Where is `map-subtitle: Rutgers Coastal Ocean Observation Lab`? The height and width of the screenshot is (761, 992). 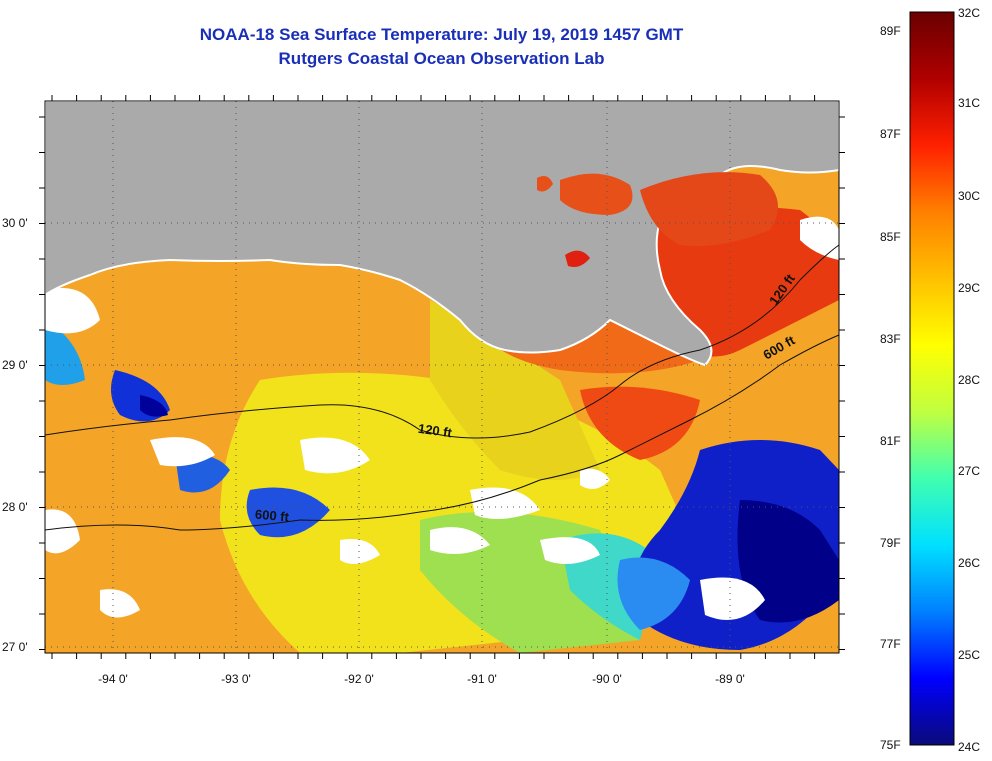 map-subtitle: Rutgers Coastal Ocean Observation Lab is located at coordinates (441, 58).